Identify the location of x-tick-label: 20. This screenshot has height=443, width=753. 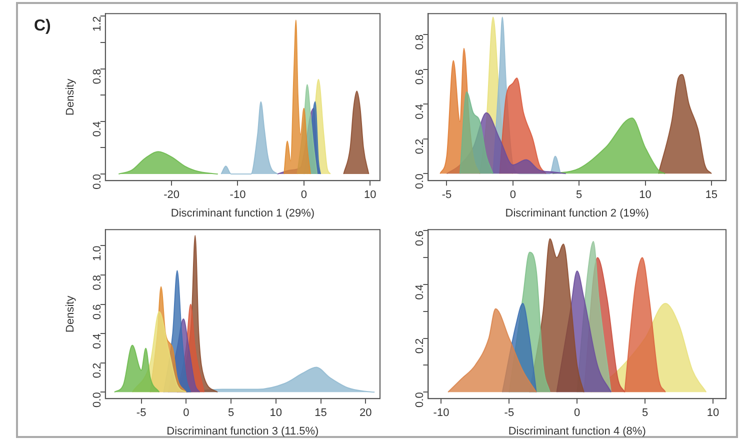
(366, 413).